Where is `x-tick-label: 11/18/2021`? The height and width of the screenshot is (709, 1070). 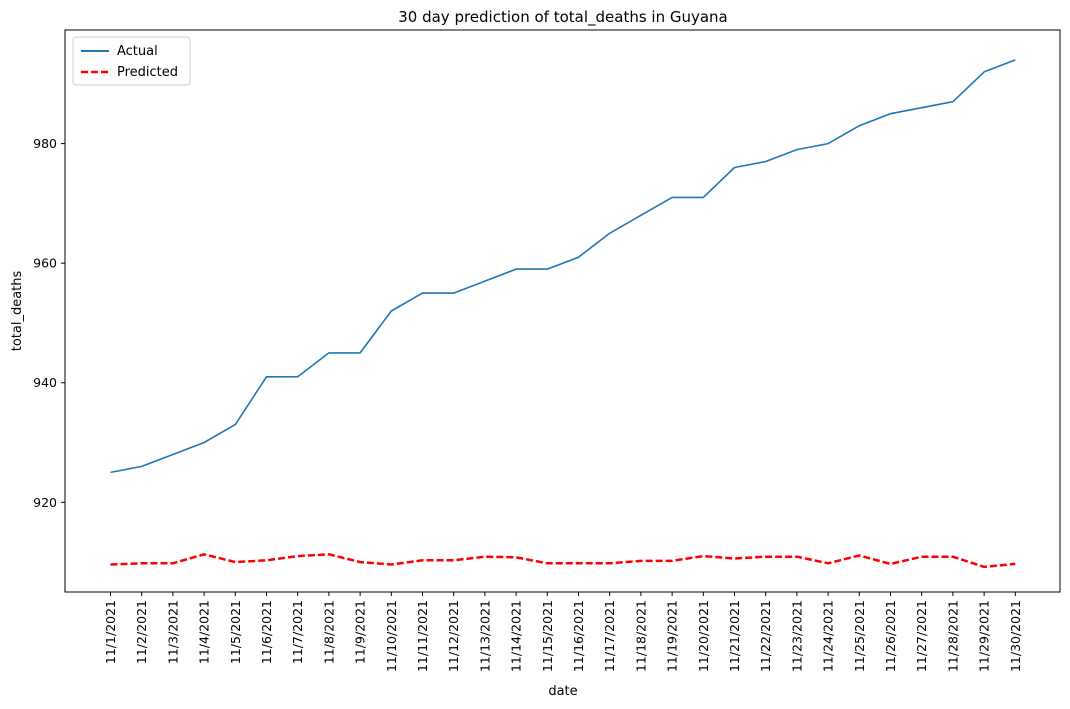
x-tick-label: 11/18/2021 is located at coordinates (640, 636).